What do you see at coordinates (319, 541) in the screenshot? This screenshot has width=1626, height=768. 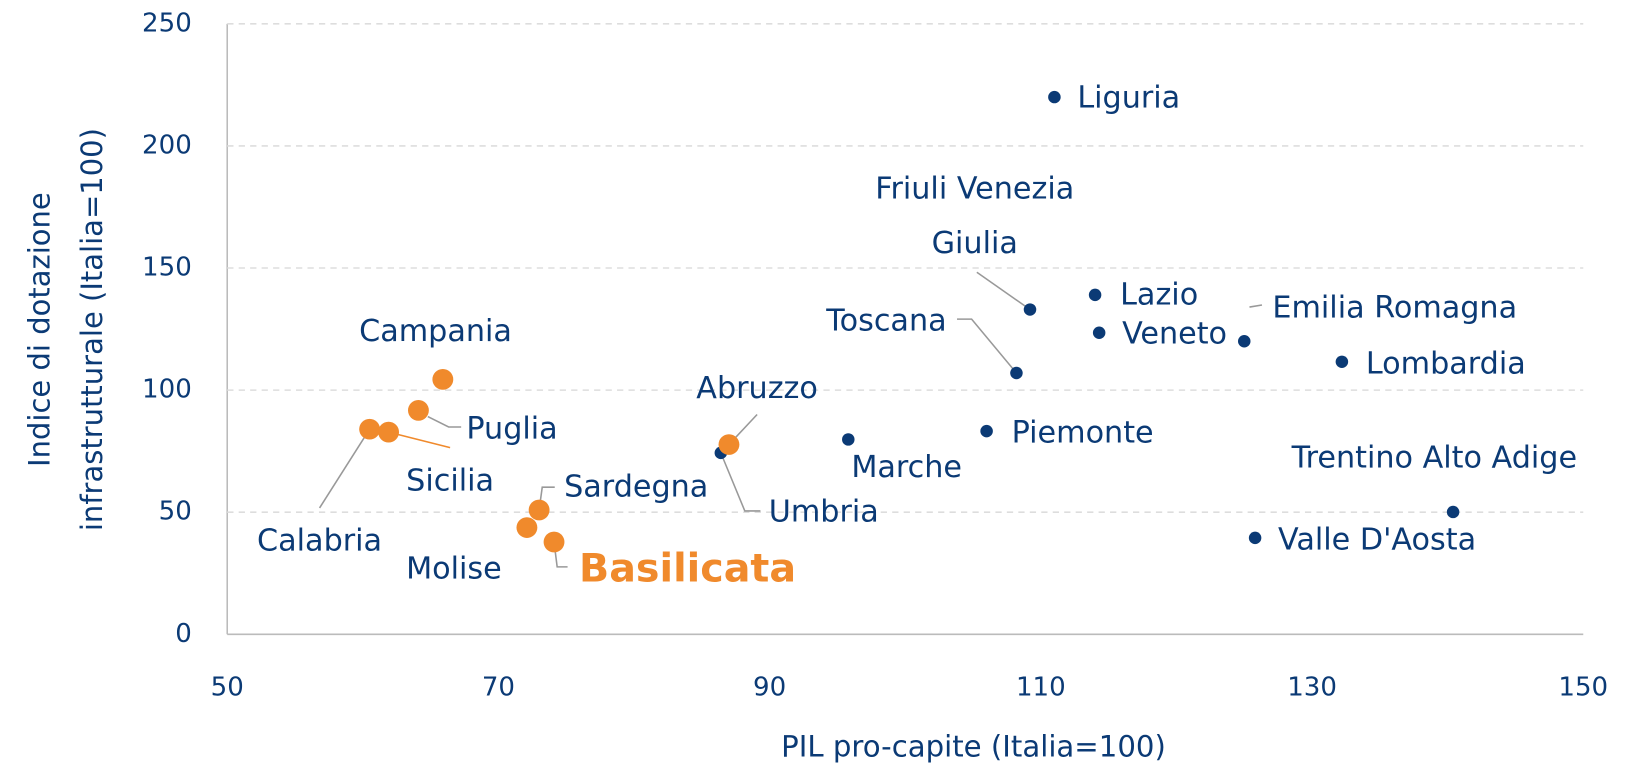 I see `point-label: Calabria` at bounding box center [319, 541].